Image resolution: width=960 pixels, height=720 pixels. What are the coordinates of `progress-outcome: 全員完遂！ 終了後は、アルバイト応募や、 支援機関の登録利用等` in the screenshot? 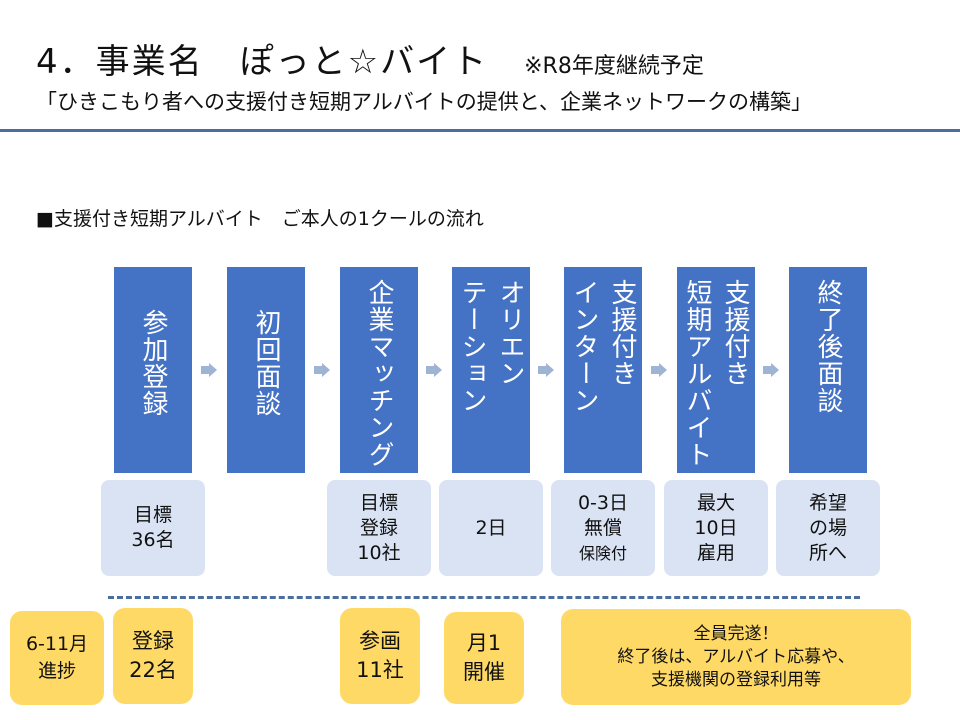 It's located at (736, 657).